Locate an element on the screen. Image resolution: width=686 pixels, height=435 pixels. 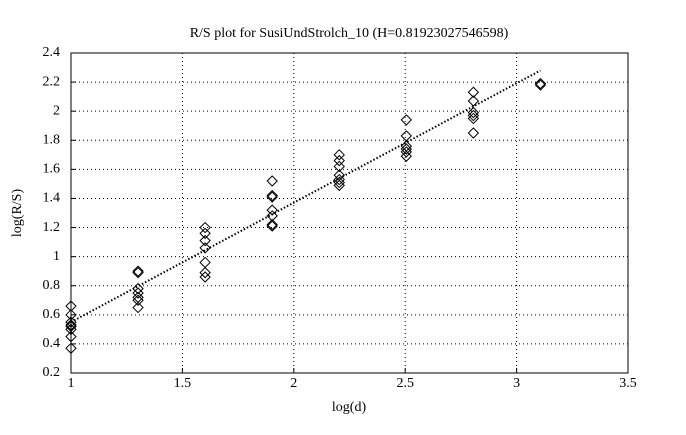
y-axis-label: log(R/S) is located at coordinates (17, 213).